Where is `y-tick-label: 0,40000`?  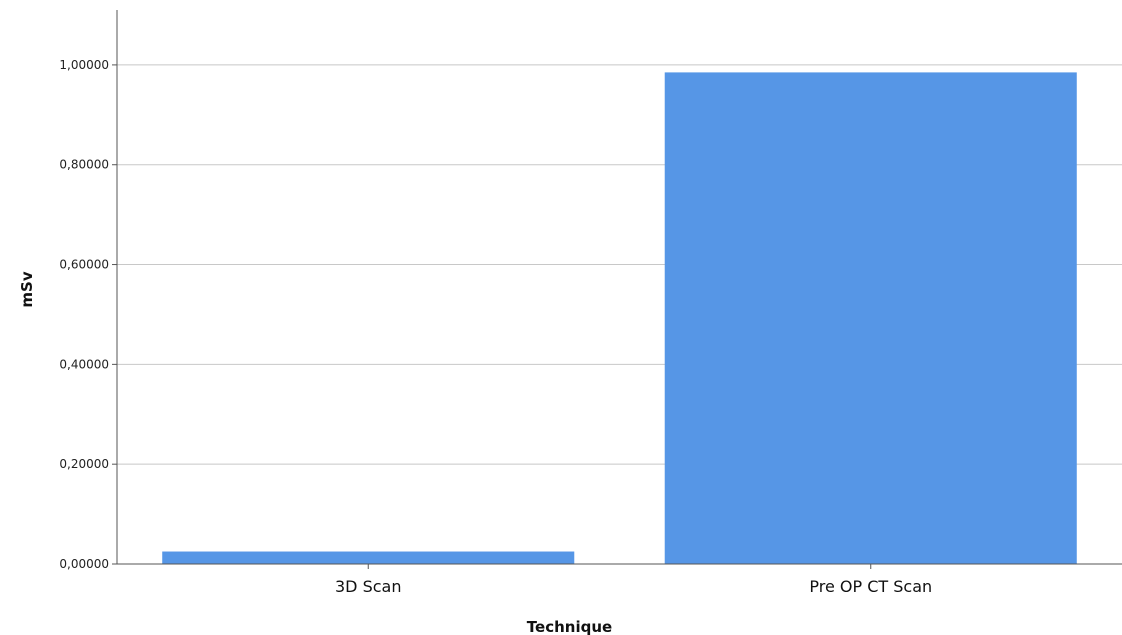 y-tick-label: 0,40000 is located at coordinates (84, 364).